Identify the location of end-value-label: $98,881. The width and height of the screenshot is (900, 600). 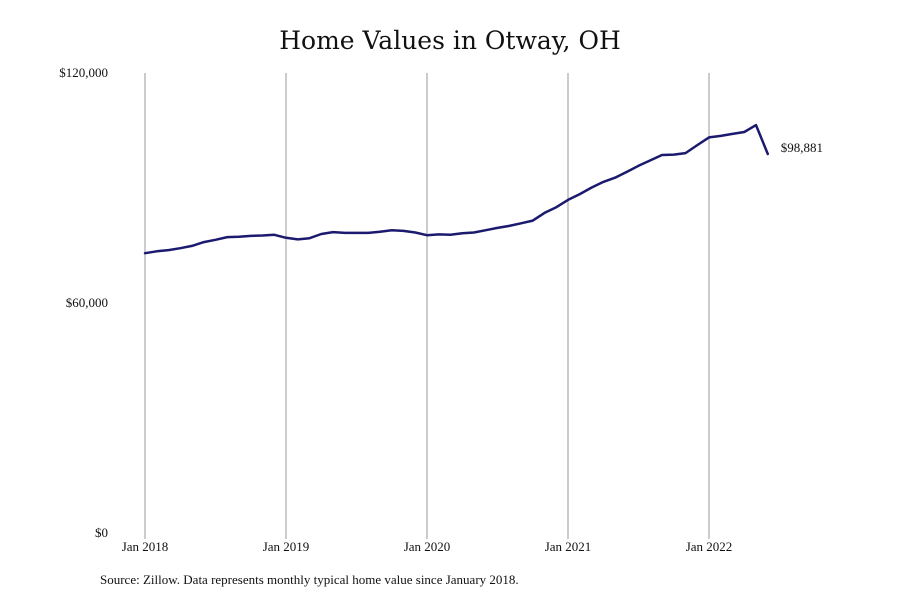
(802, 147).